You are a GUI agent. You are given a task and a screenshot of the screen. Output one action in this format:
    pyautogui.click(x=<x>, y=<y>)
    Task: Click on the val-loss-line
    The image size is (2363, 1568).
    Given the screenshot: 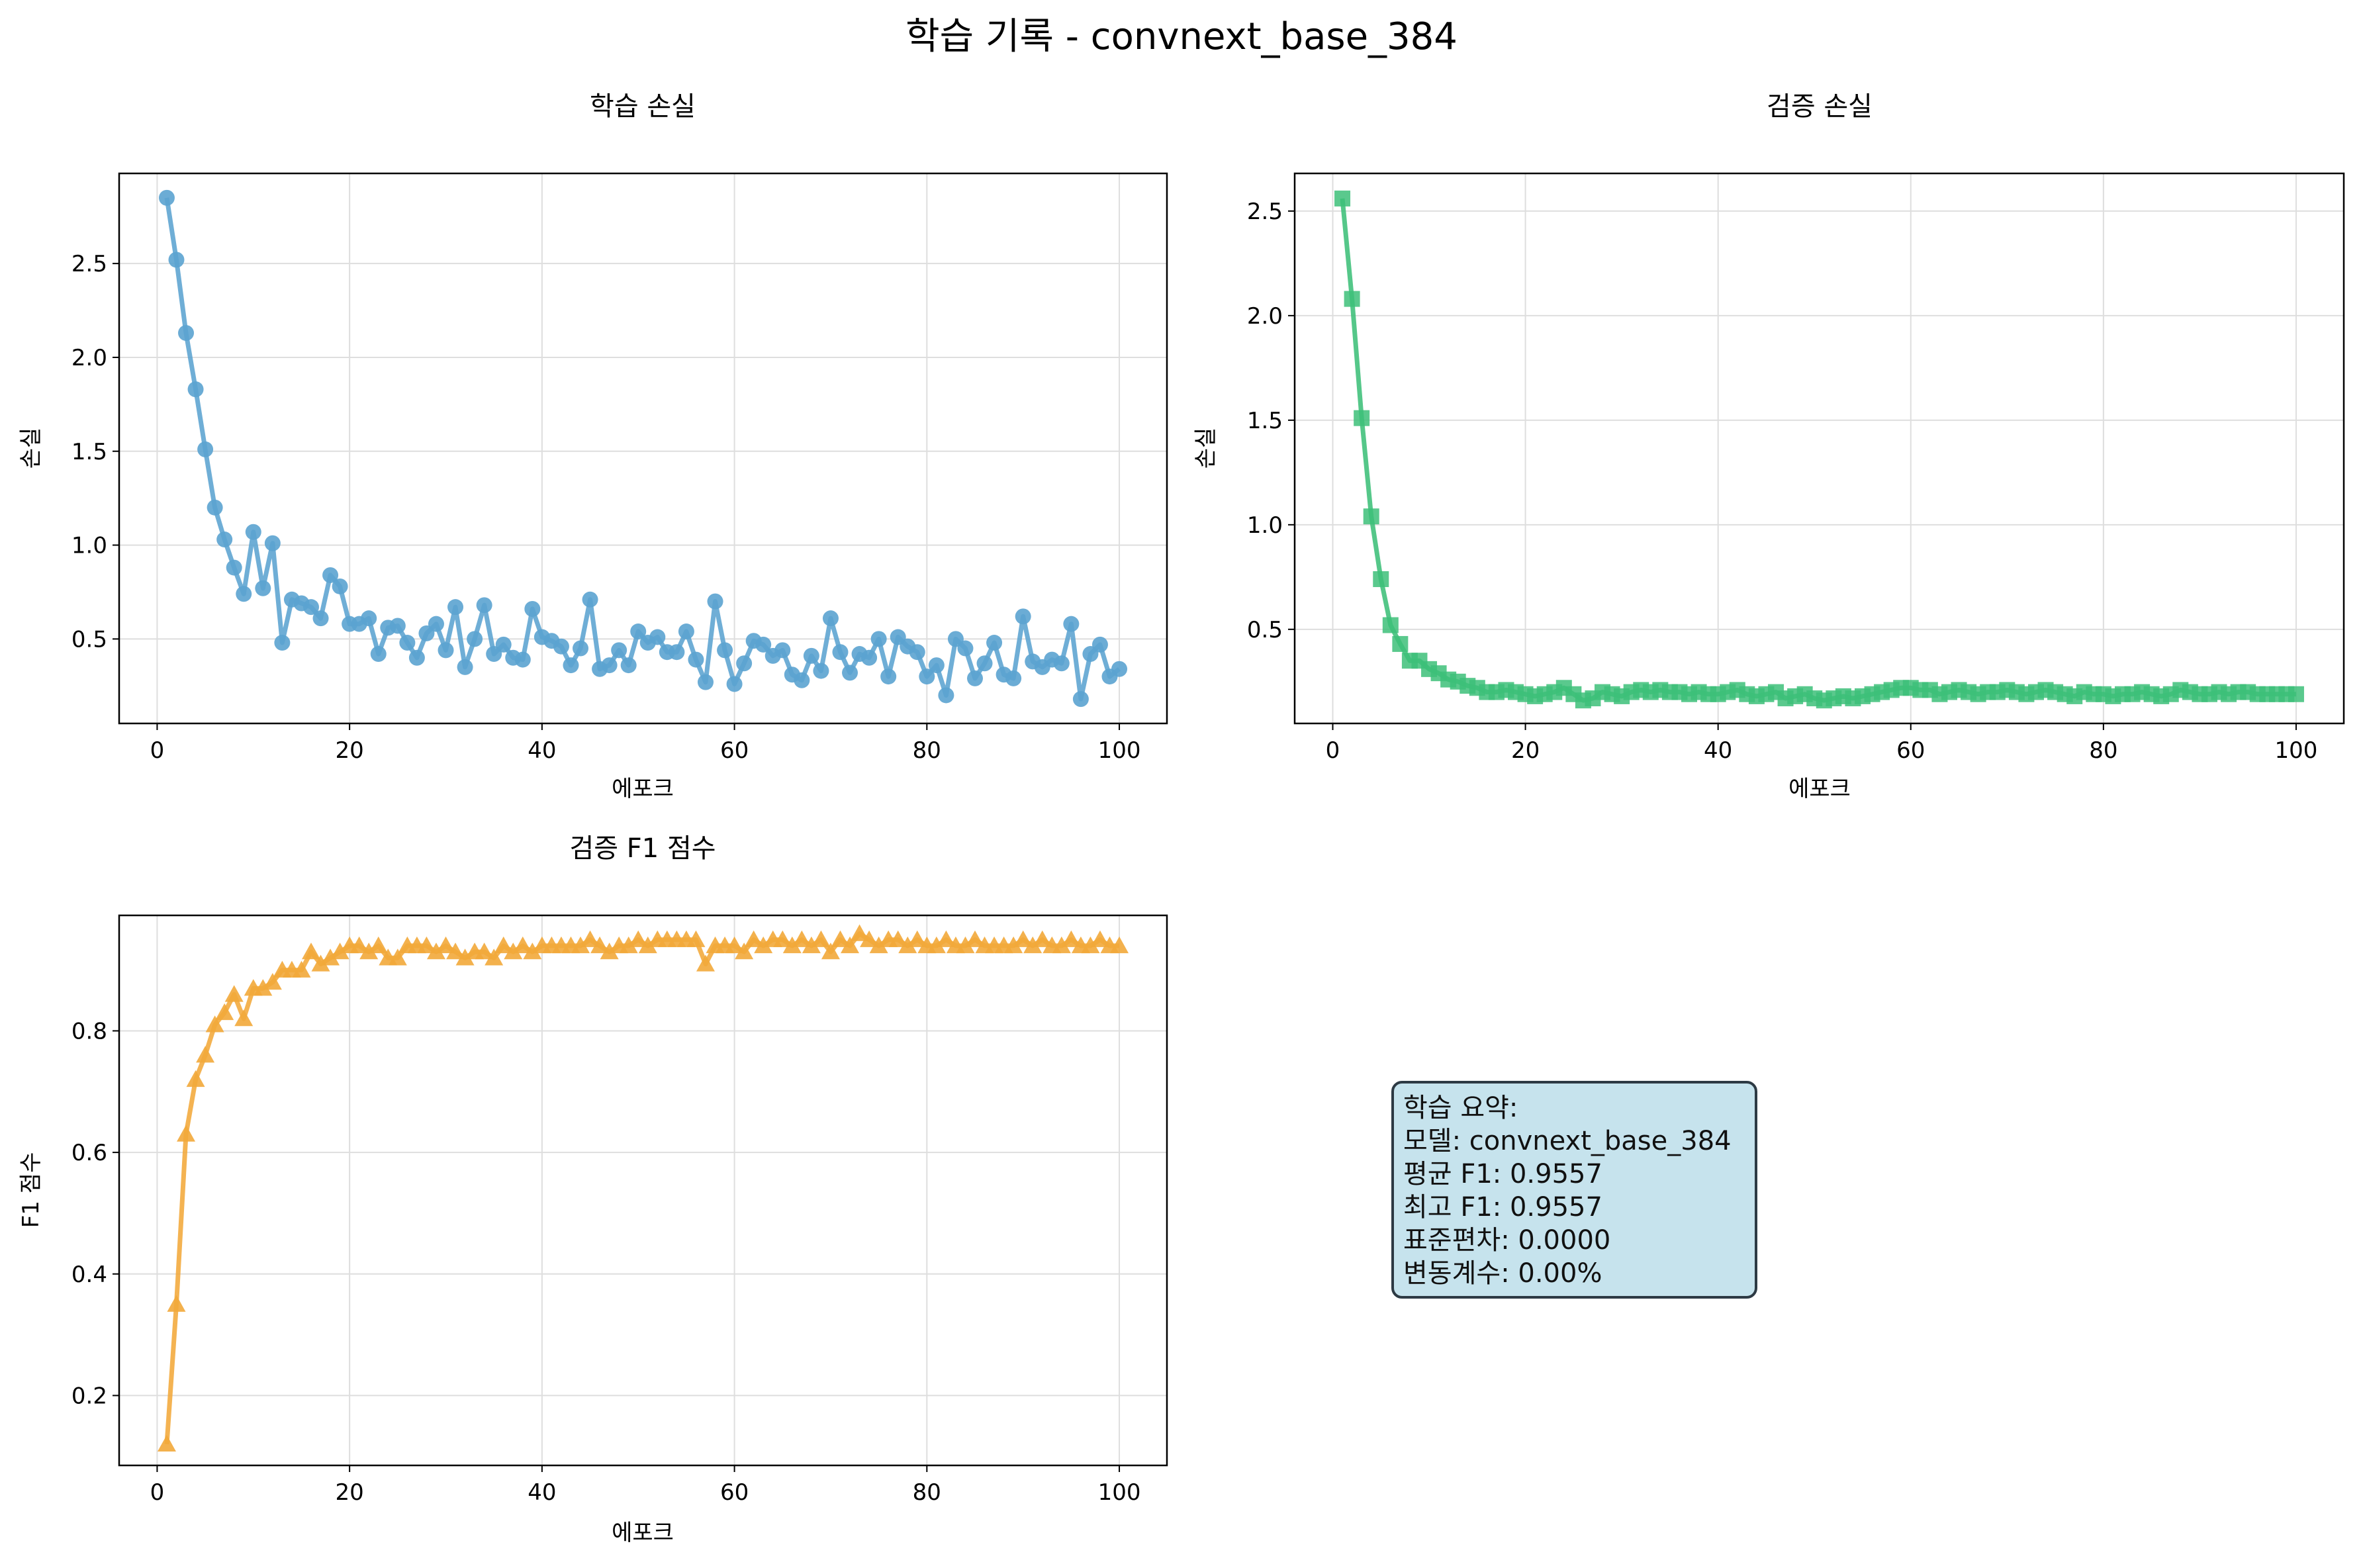 What is the action you would take?
    pyautogui.click(x=1818, y=451)
    